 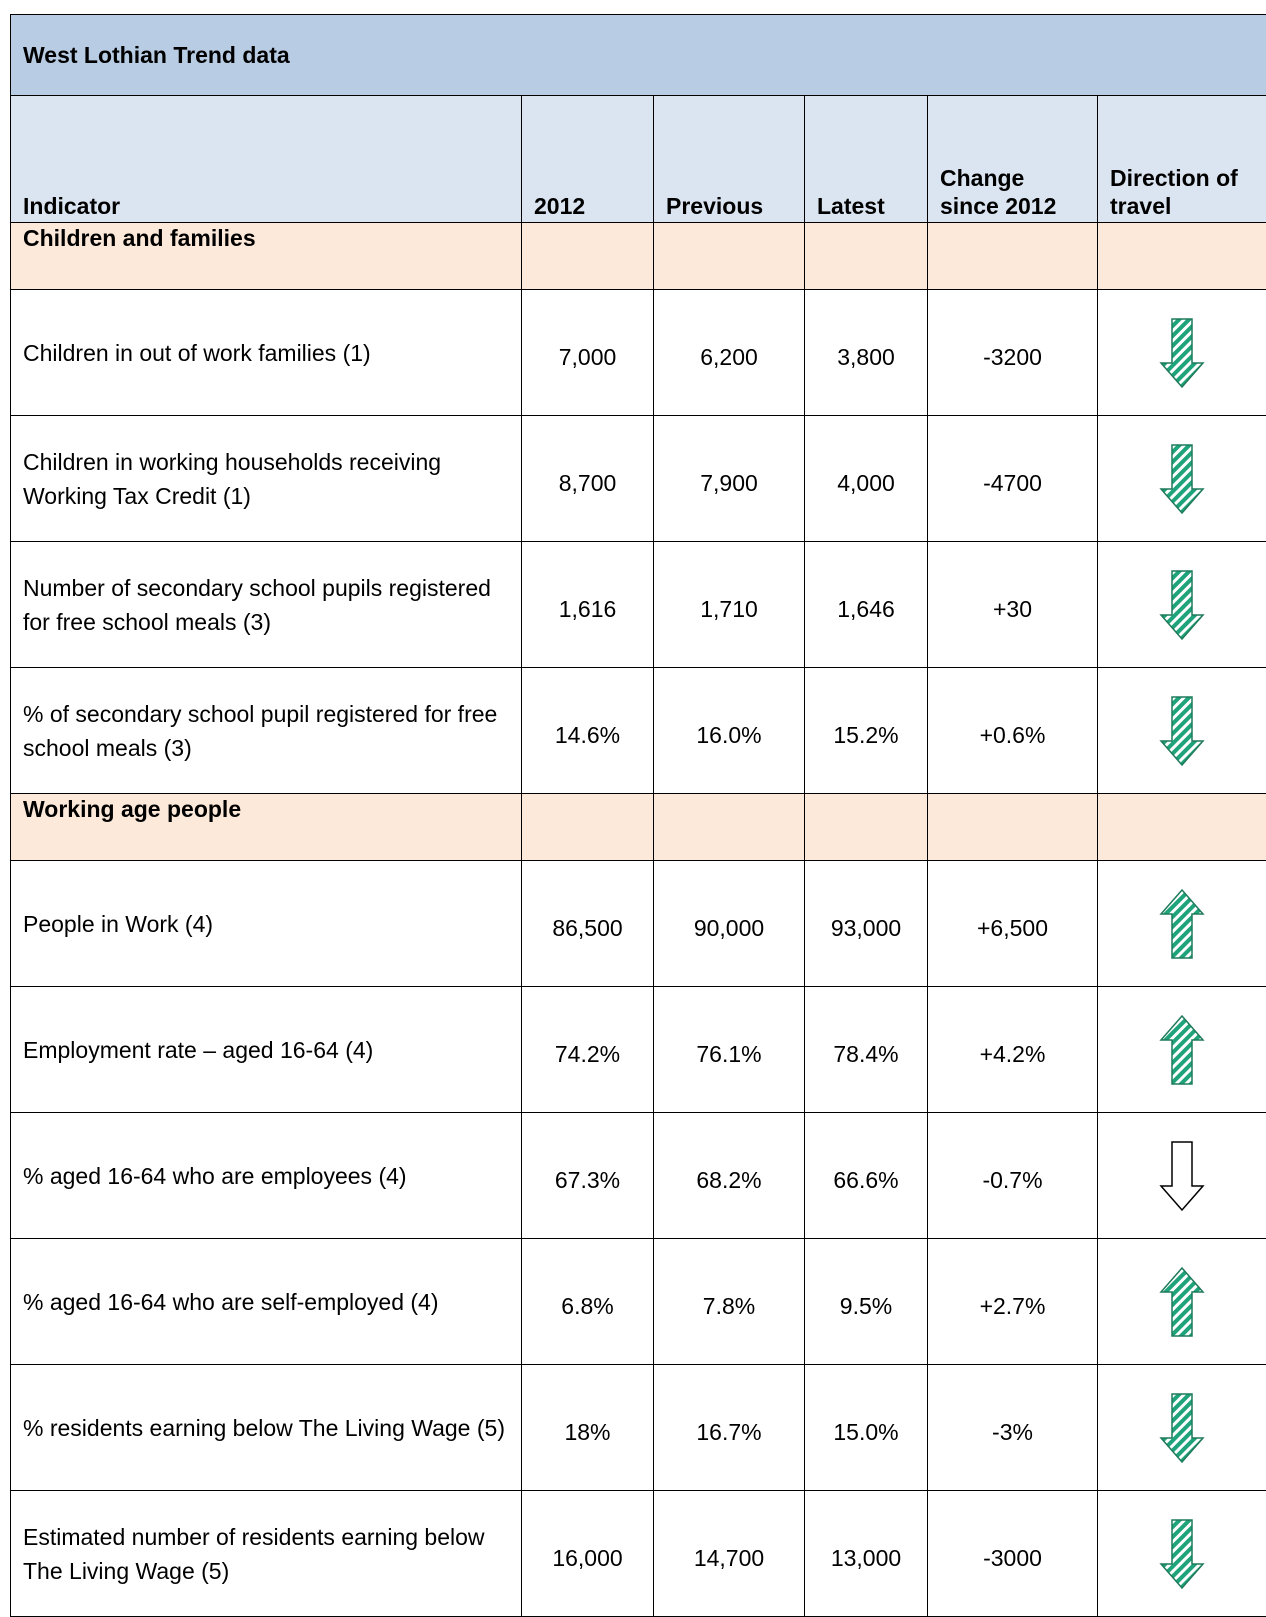 What do you see at coordinates (588, 1428) in the screenshot?
I see `value-cell: 18%` at bounding box center [588, 1428].